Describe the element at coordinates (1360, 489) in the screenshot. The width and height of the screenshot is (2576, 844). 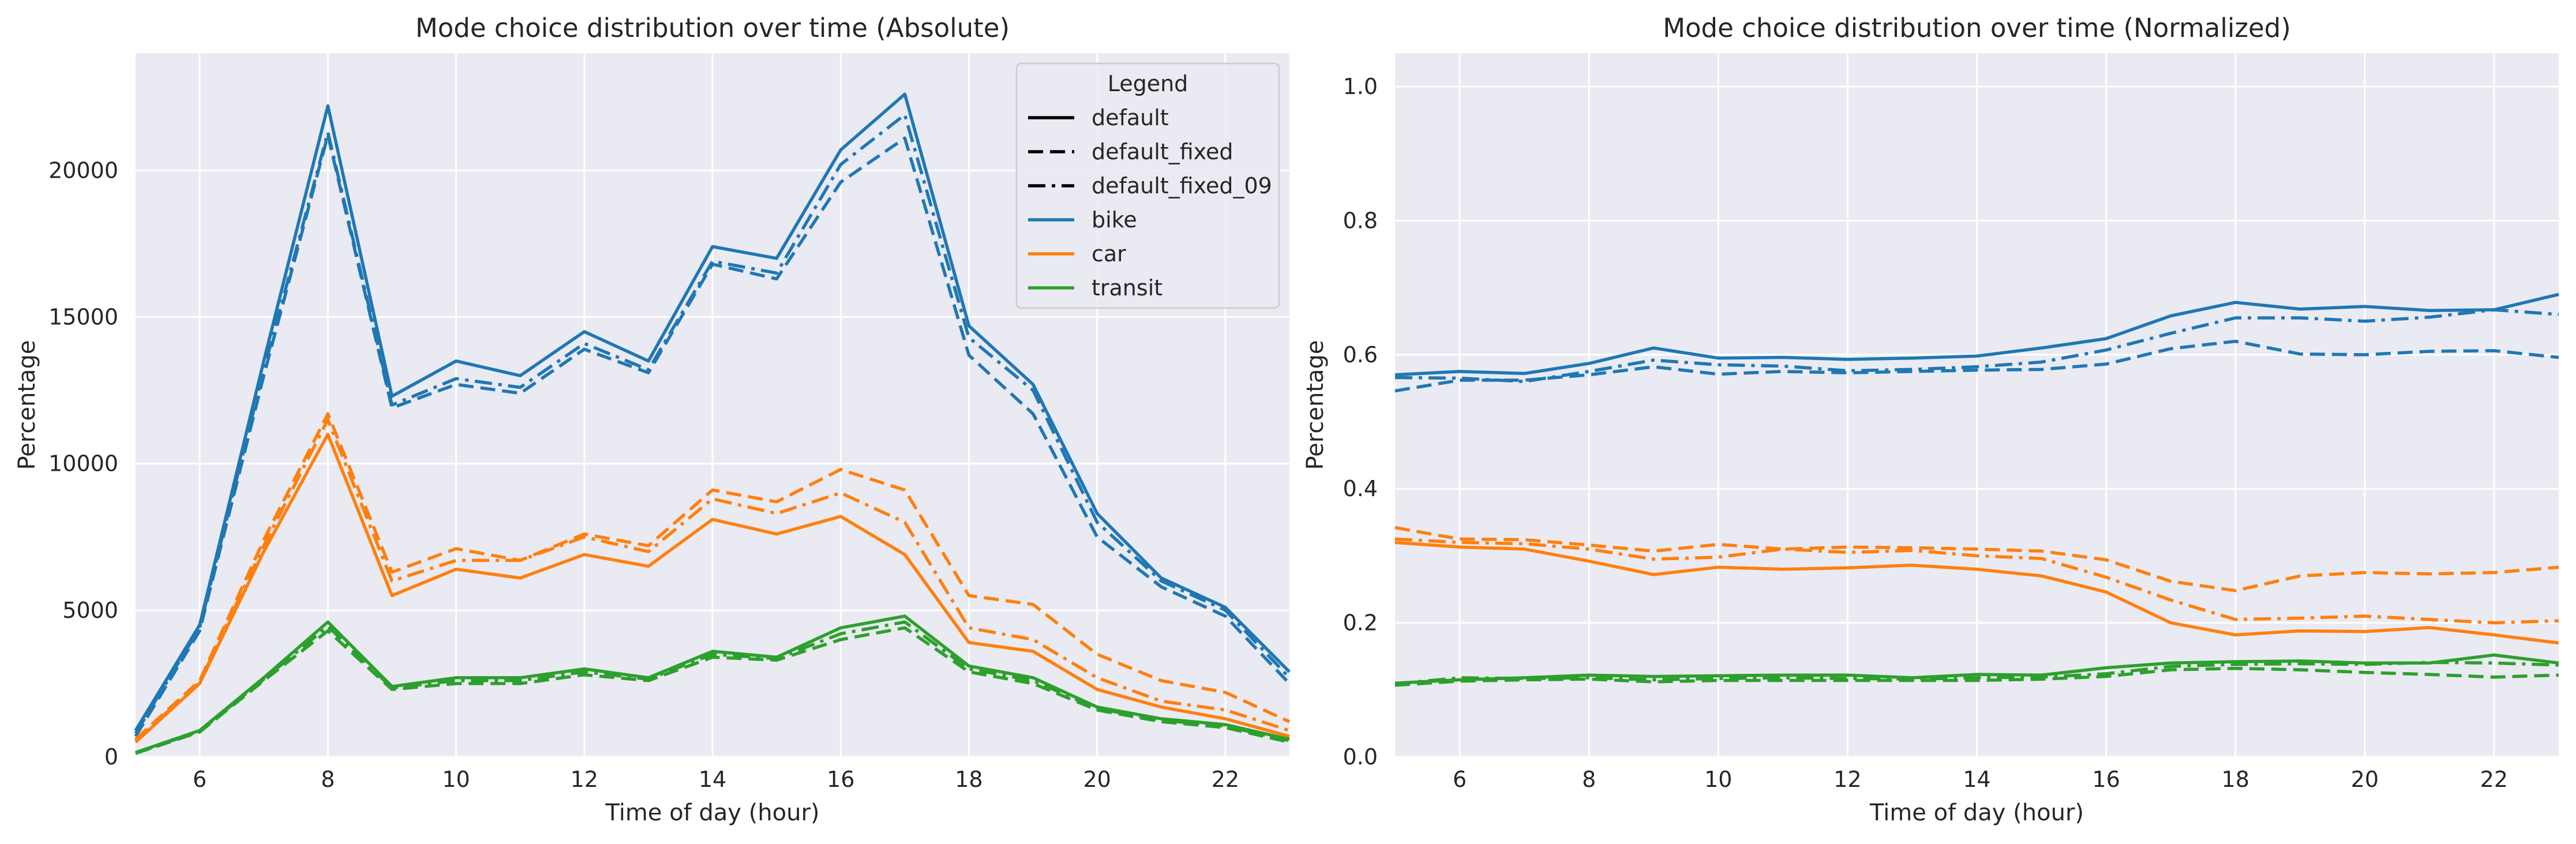
I see `y-tick-label: 0.4` at that location.